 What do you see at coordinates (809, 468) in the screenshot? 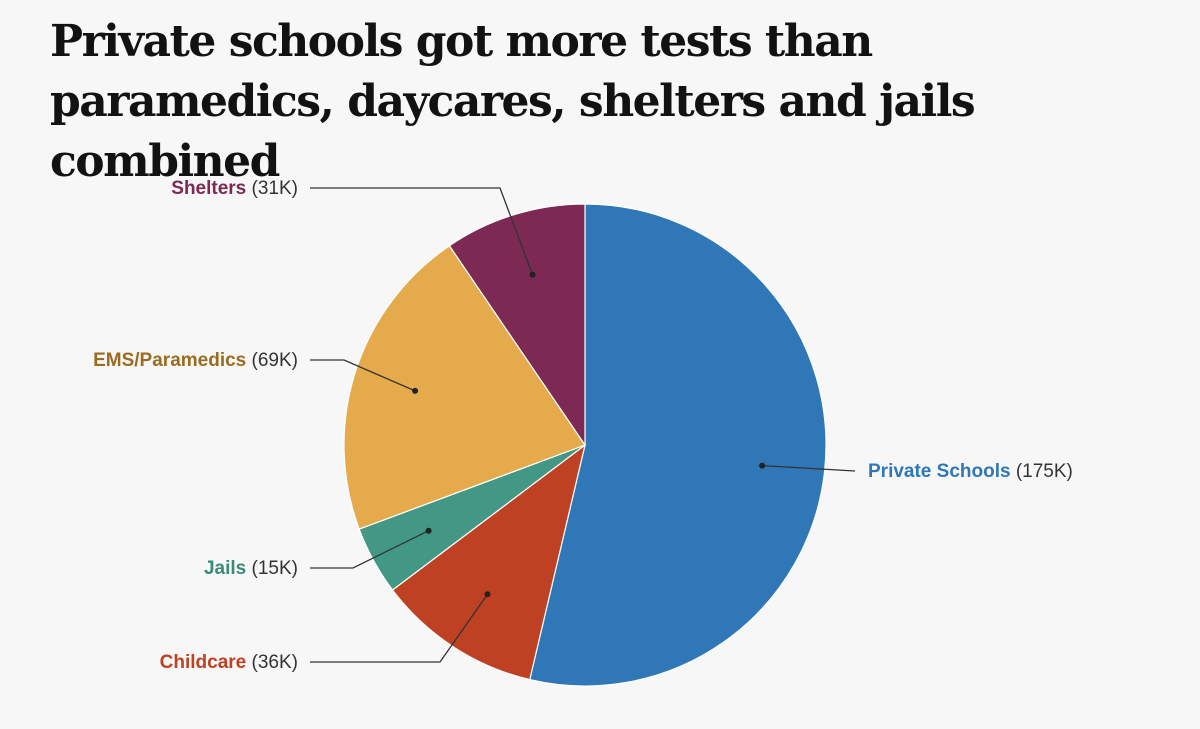
I see `leader-line-private-schools` at bounding box center [809, 468].